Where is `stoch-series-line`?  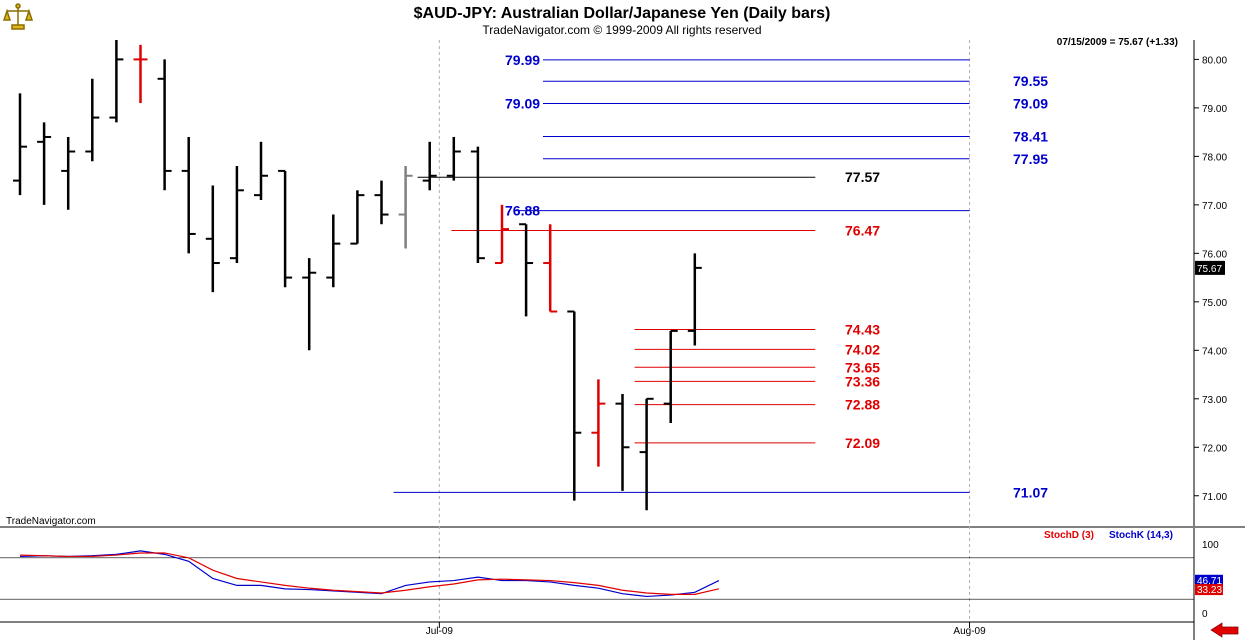 stoch-series-line is located at coordinates (369, 574).